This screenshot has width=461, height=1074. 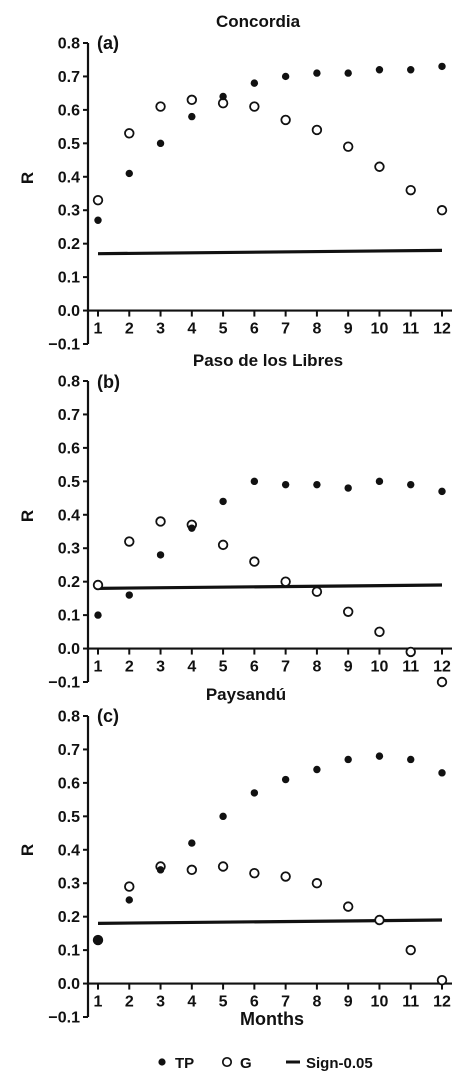 I want to click on panel-a-y-tick-label: 0.6, so click(x=69, y=110).